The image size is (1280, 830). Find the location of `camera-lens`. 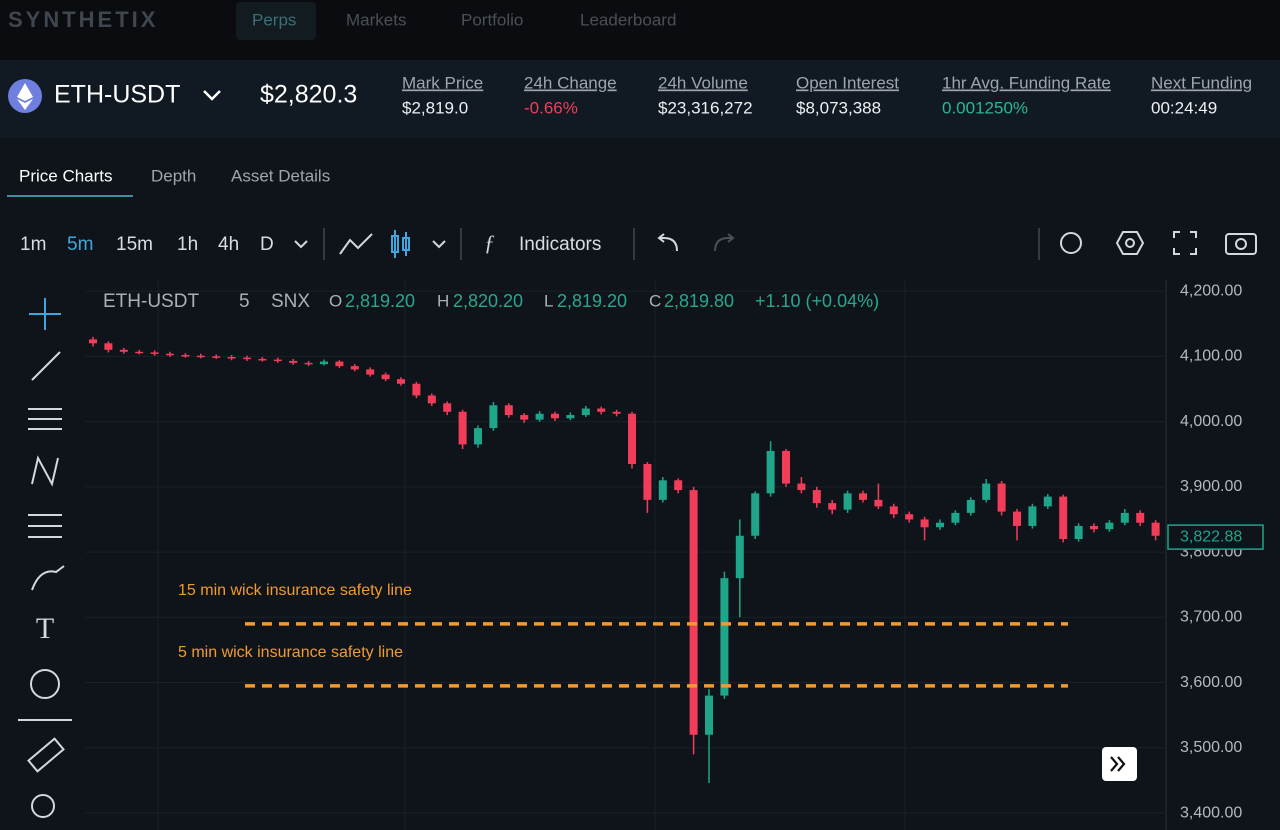

camera-lens is located at coordinates (1241, 244).